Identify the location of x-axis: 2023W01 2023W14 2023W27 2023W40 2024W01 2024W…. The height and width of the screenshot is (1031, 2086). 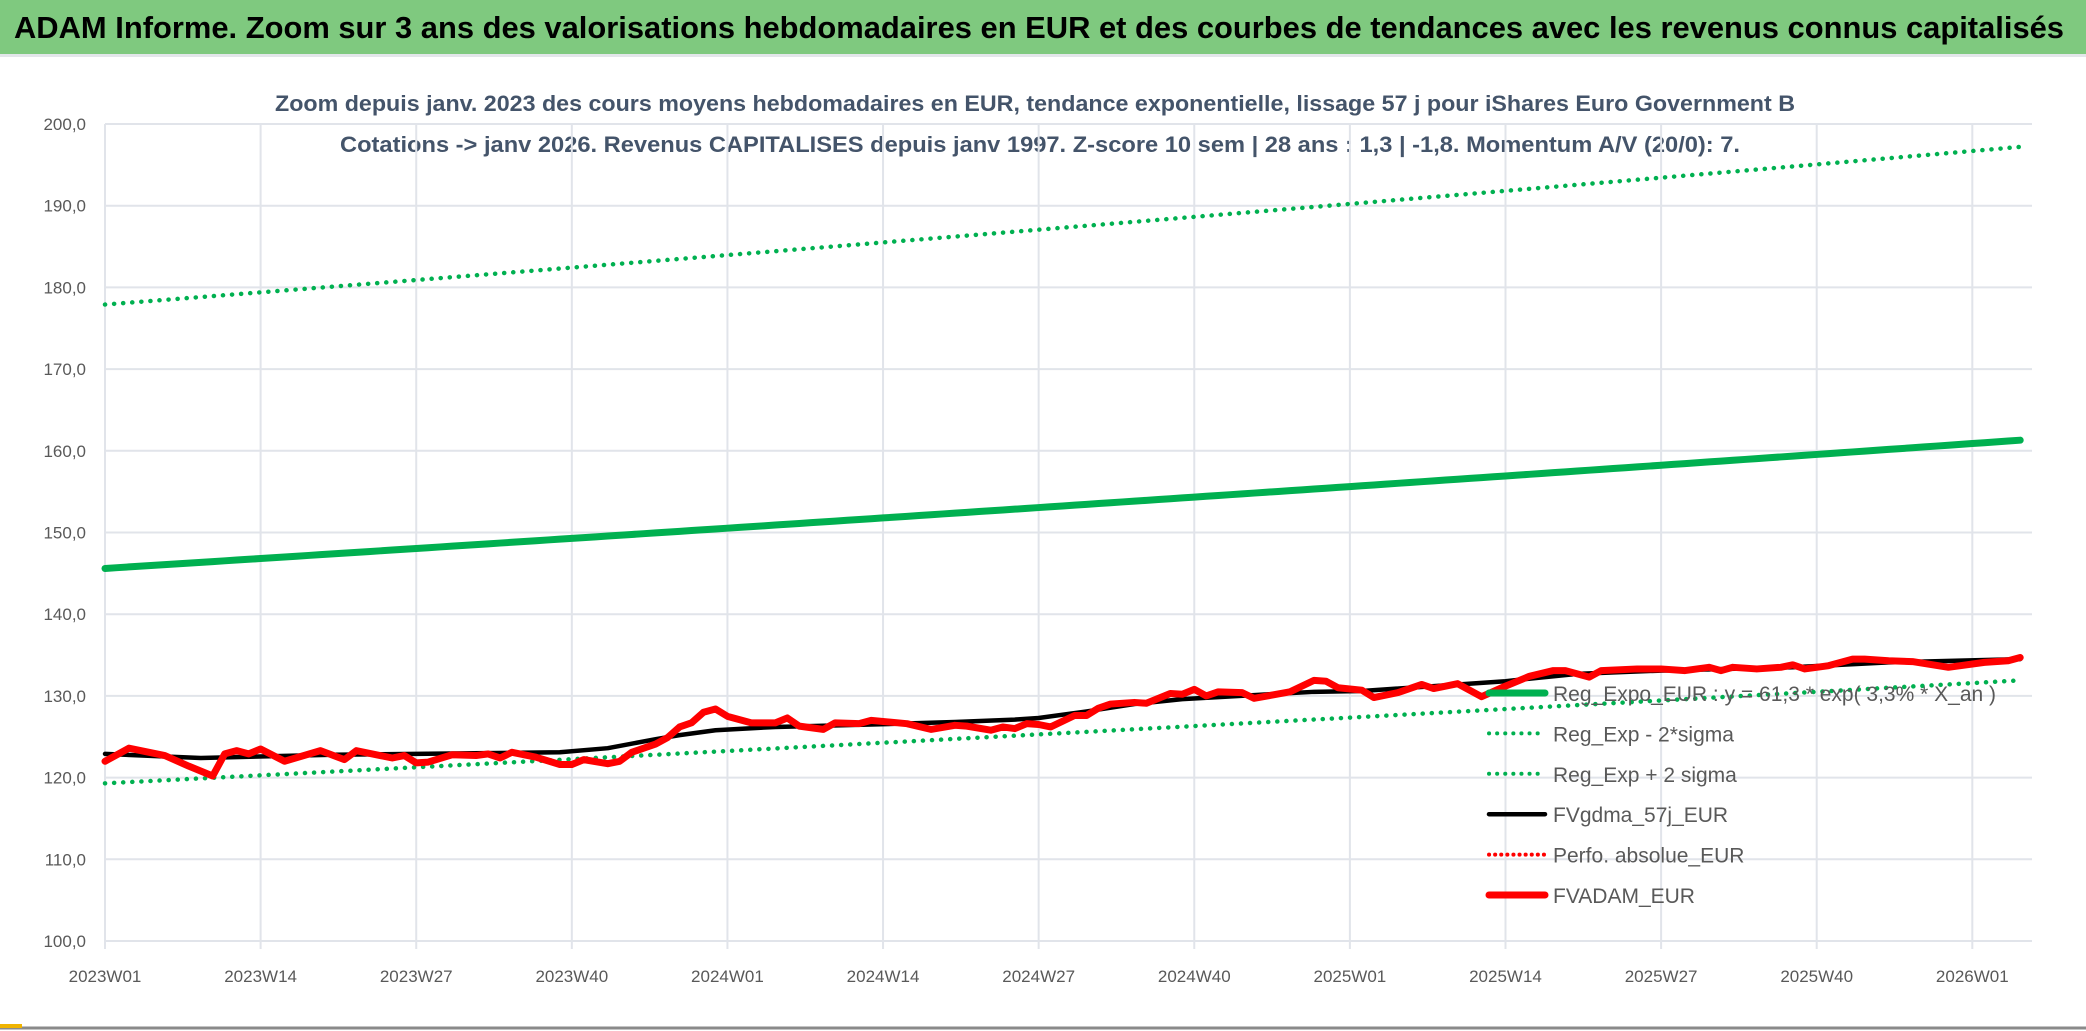
(1039, 976).